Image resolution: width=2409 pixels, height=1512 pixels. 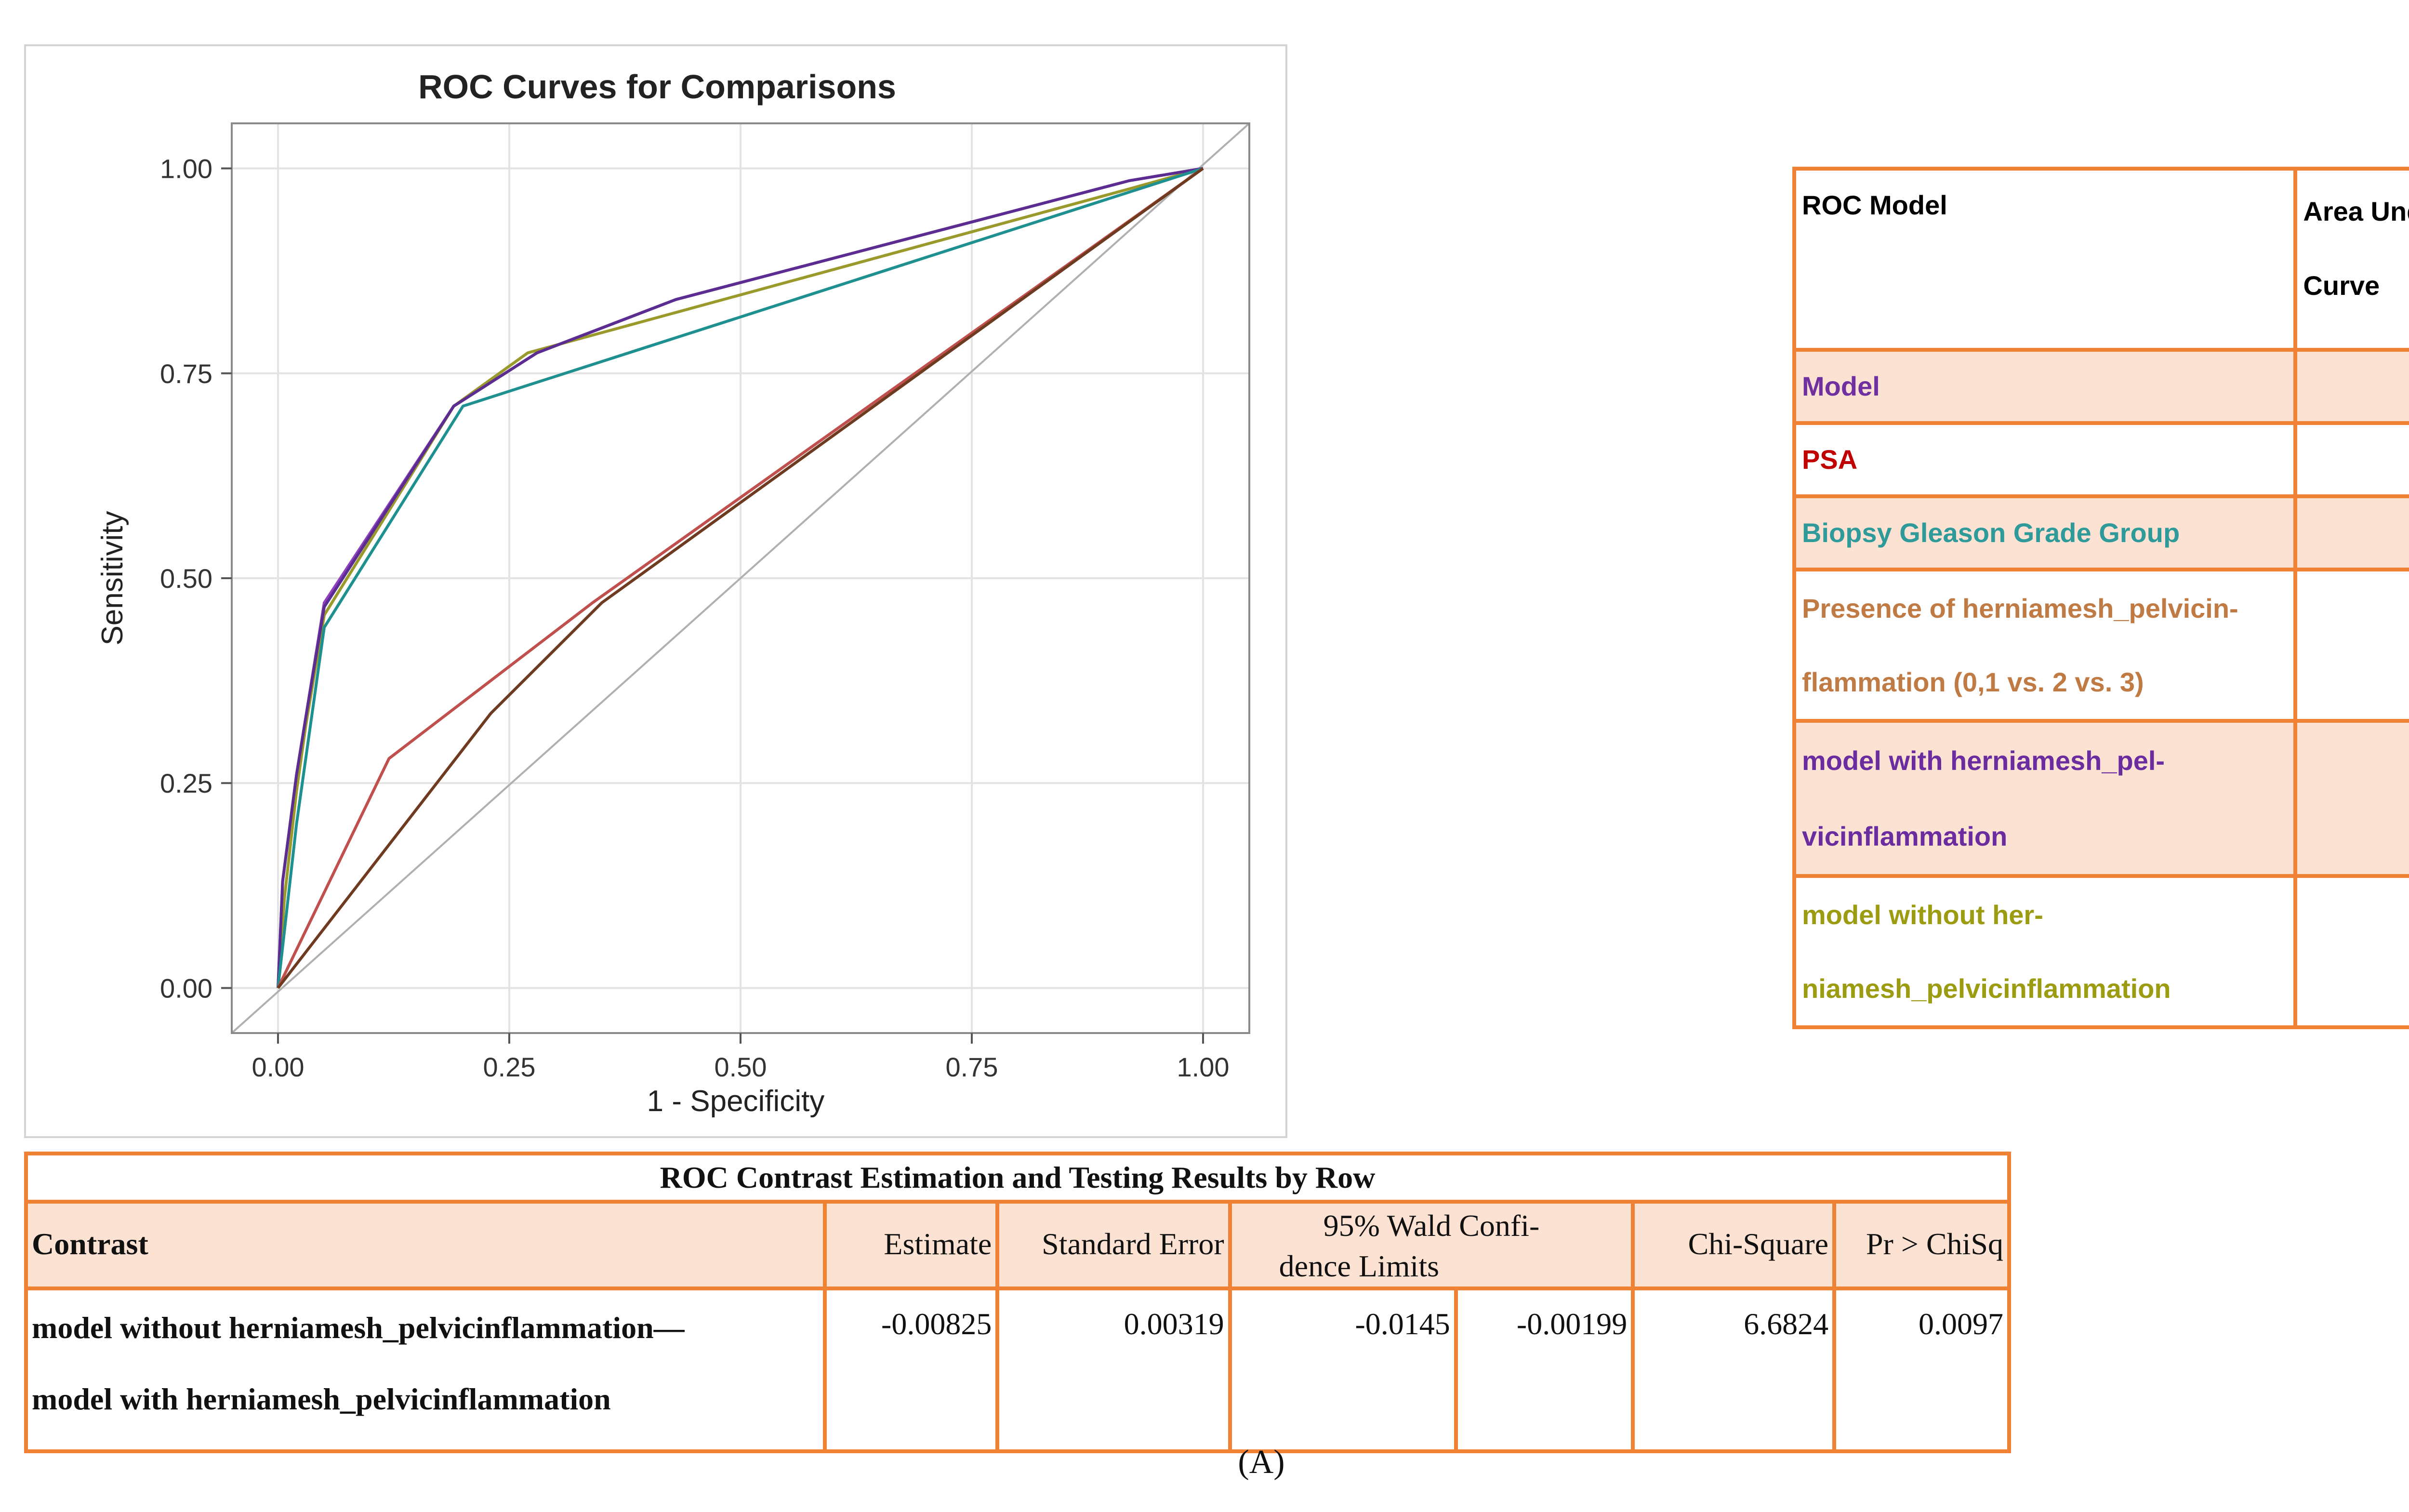 What do you see at coordinates (2045, 260) in the screenshot?
I see `auc-header-model: ROC Model` at bounding box center [2045, 260].